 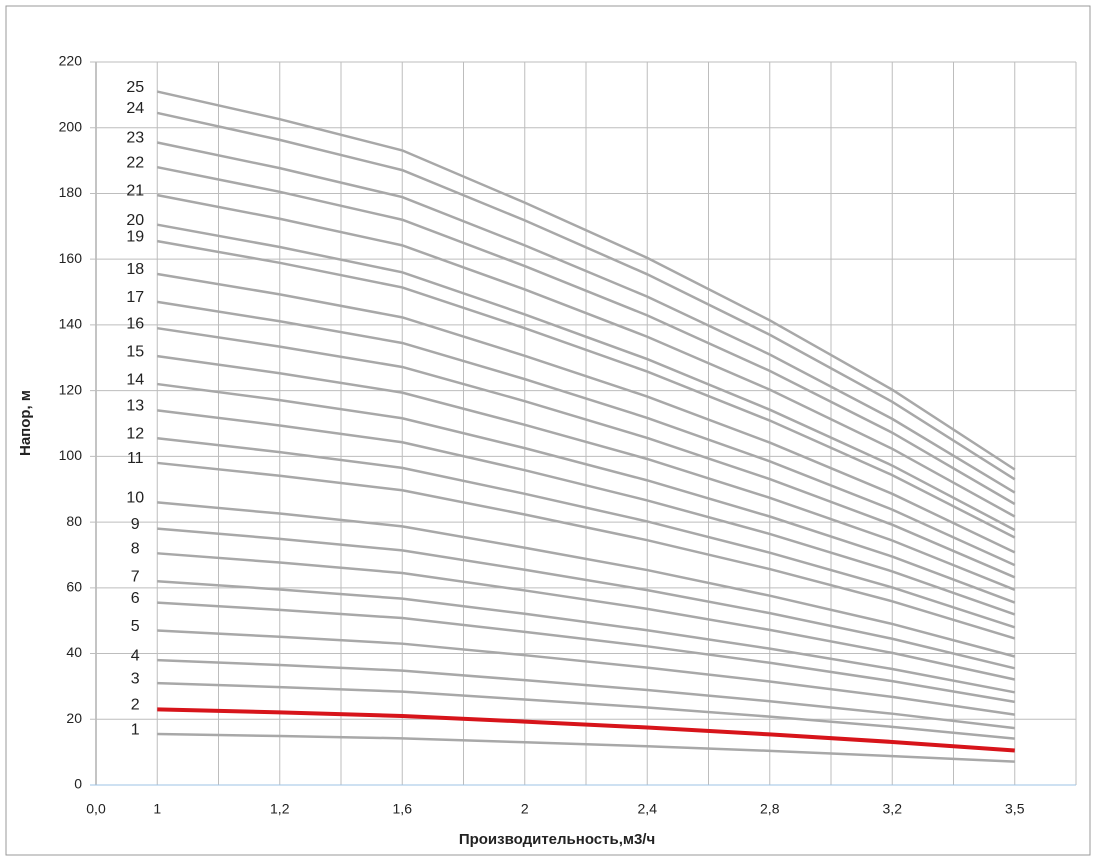 I want to click on curve-label: 19, so click(x=135, y=236).